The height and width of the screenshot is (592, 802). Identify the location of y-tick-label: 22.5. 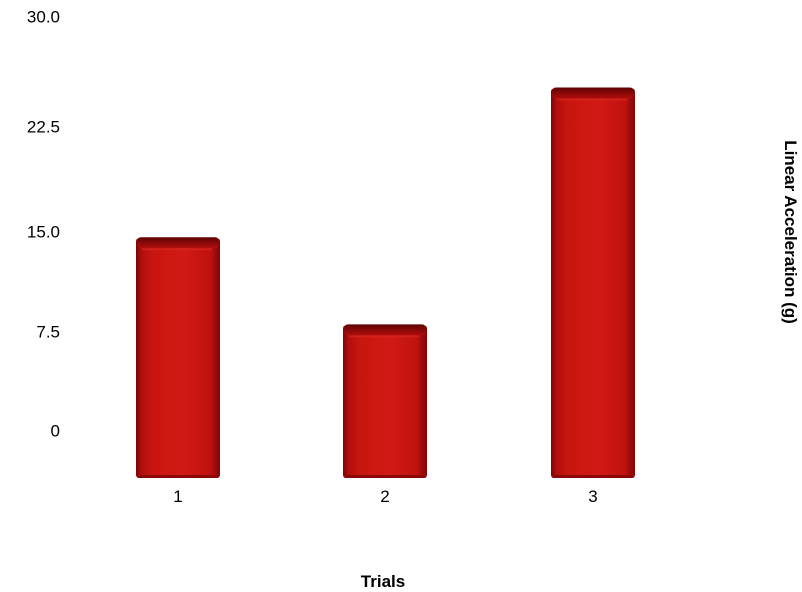
(43, 126).